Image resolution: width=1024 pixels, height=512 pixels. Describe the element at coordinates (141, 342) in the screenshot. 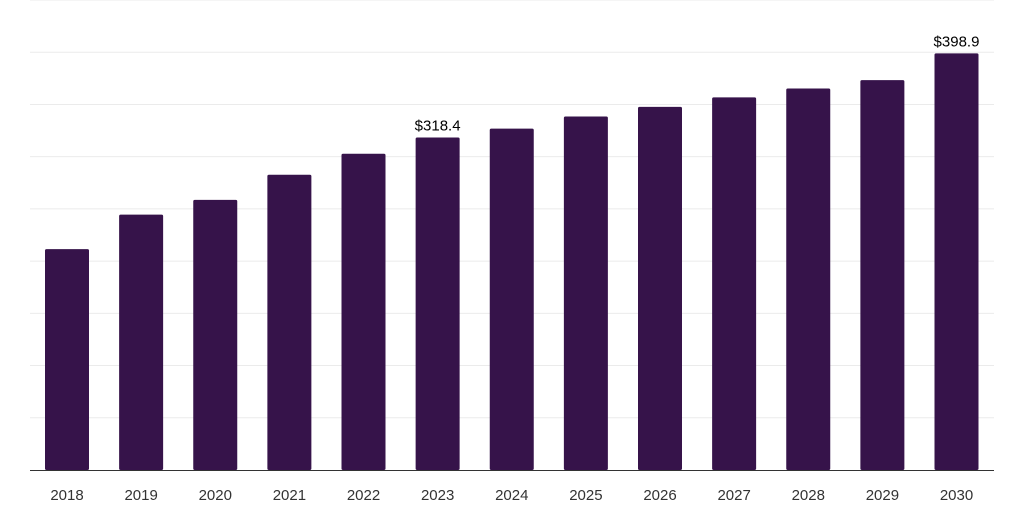

I see `bar-2019` at that location.